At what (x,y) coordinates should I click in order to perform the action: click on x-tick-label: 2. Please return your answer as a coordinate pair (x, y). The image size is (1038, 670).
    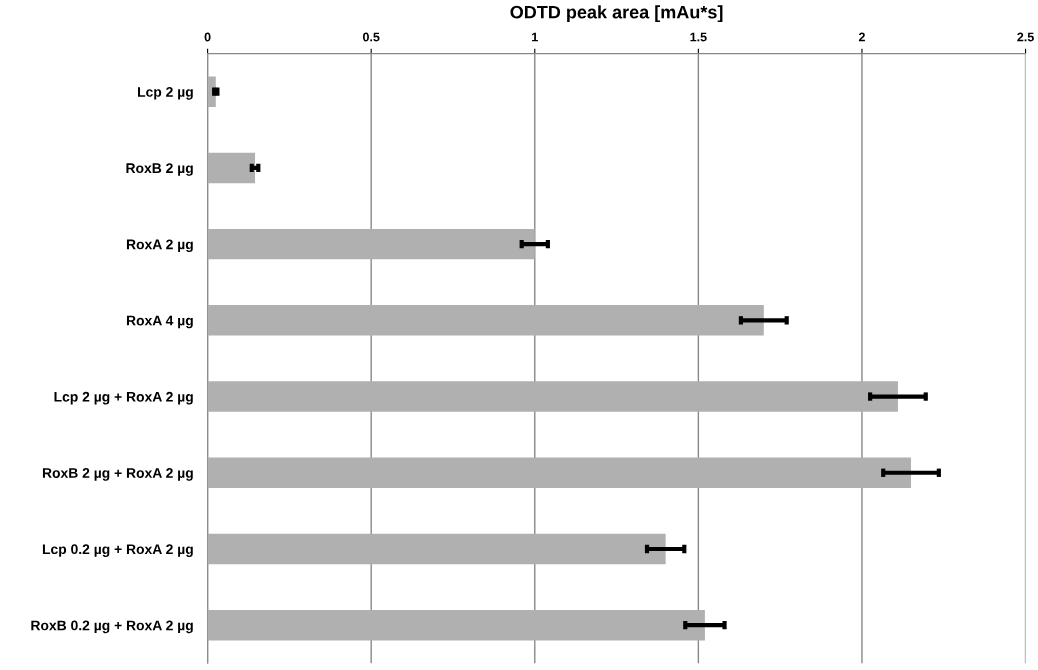
    Looking at the image, I should click on (861, 37).